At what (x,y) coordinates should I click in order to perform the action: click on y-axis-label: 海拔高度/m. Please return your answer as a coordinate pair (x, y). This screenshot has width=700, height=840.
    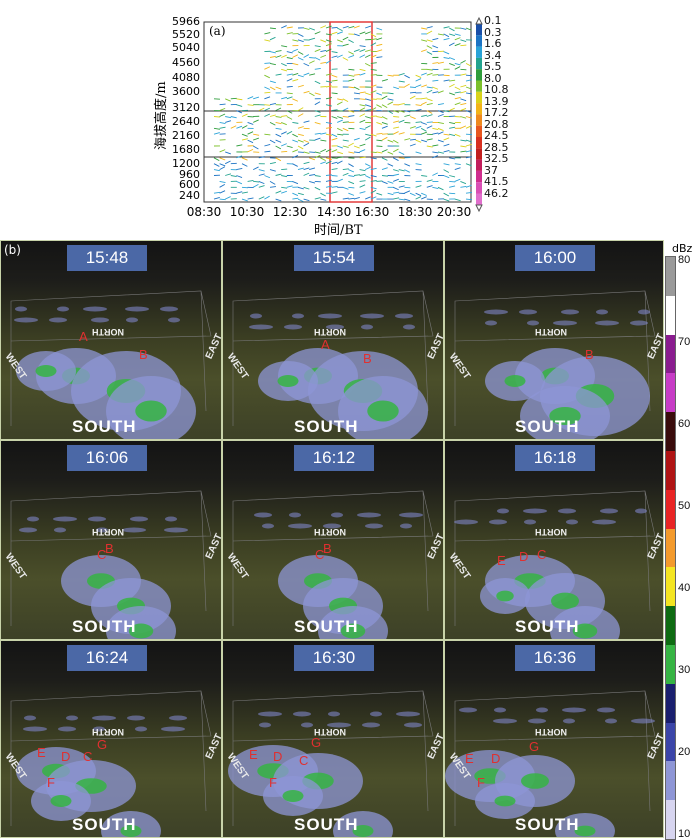
    Looking at the image, I should click on (159, 115).